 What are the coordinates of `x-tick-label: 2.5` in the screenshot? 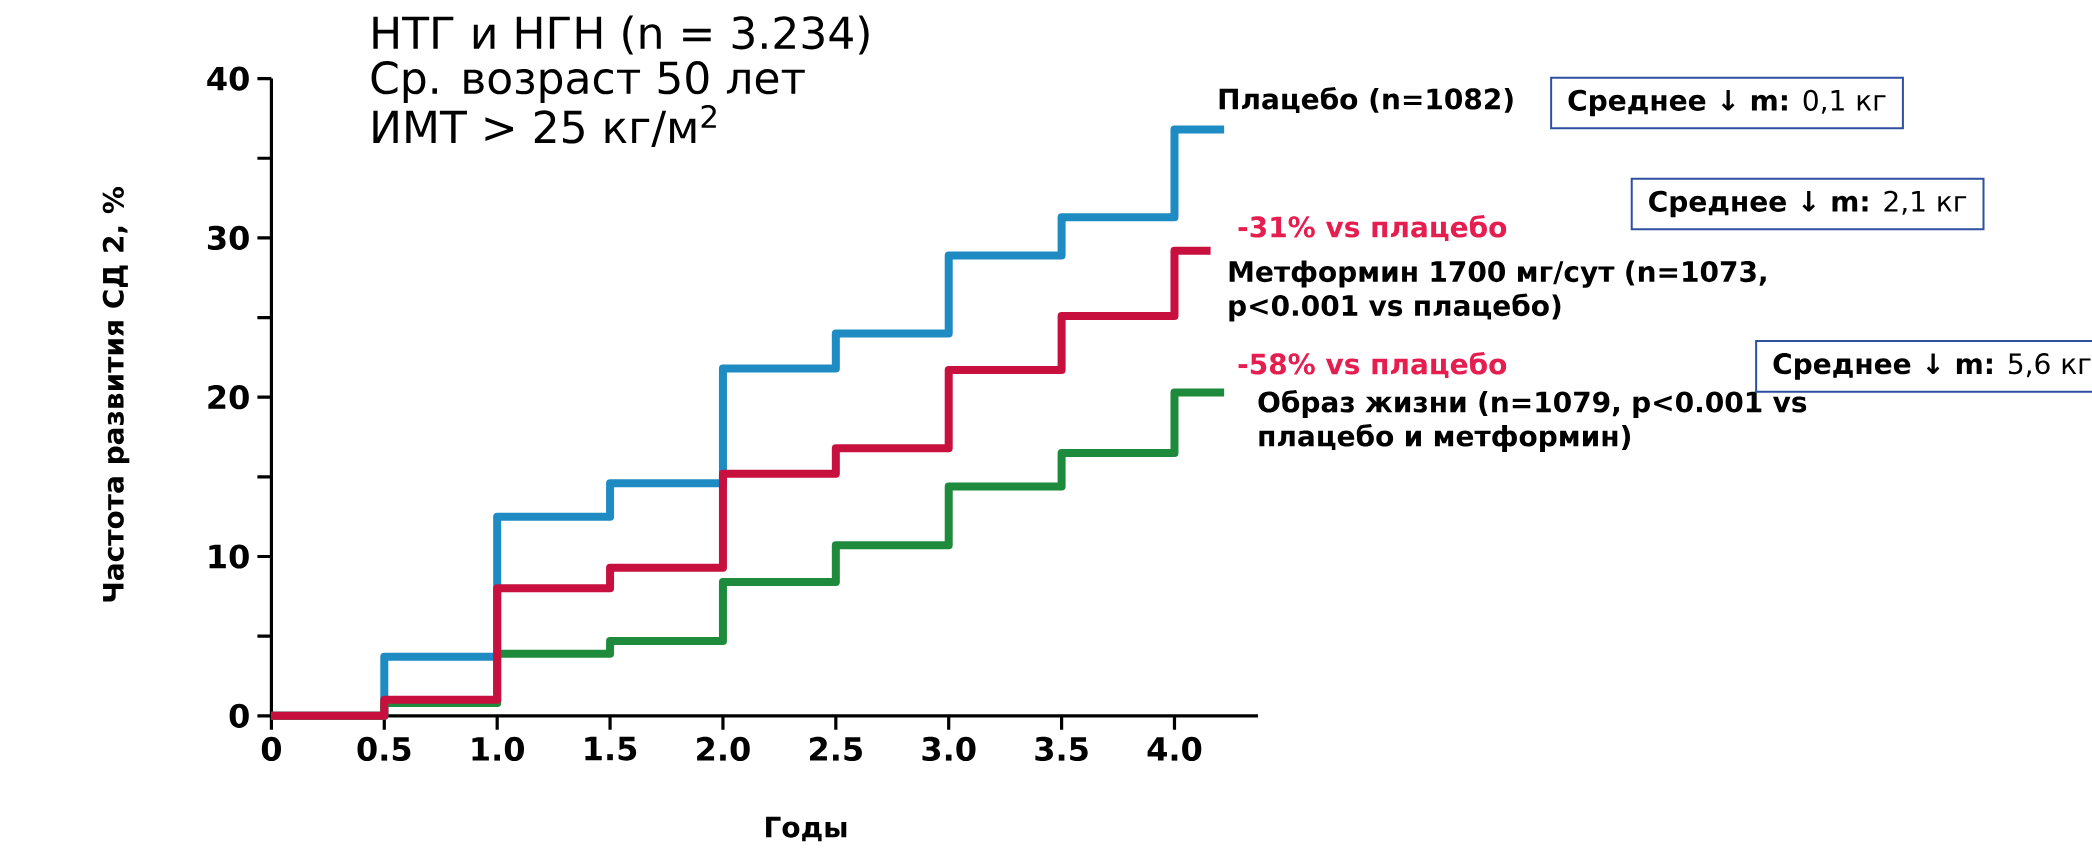 It's located at (836, 749).